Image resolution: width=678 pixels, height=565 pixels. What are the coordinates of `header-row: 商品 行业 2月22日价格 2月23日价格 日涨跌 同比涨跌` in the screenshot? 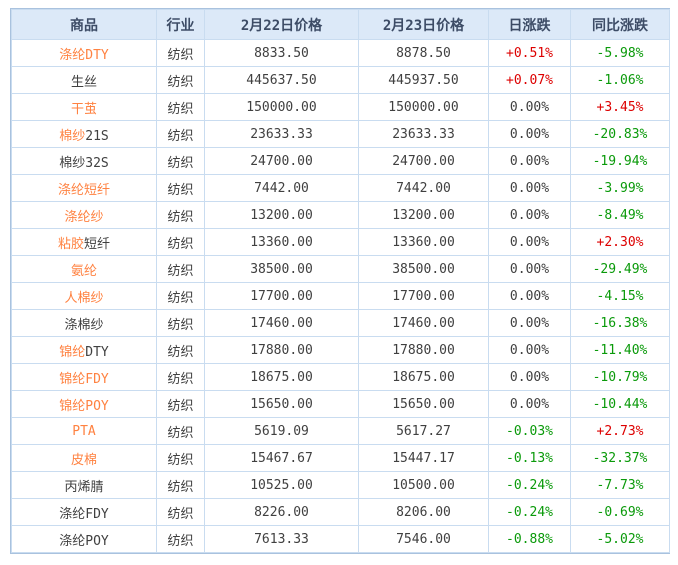 It's located at (340, 24).